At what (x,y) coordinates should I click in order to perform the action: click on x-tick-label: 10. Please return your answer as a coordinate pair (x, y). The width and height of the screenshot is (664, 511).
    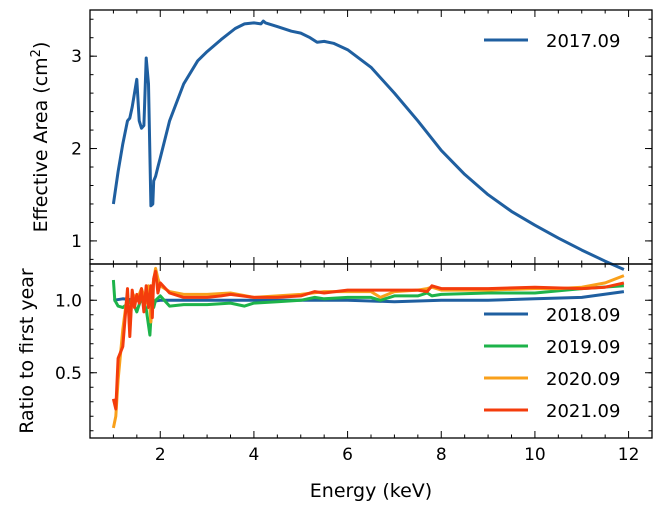
    Looking at the image, I should click on (535, 455).